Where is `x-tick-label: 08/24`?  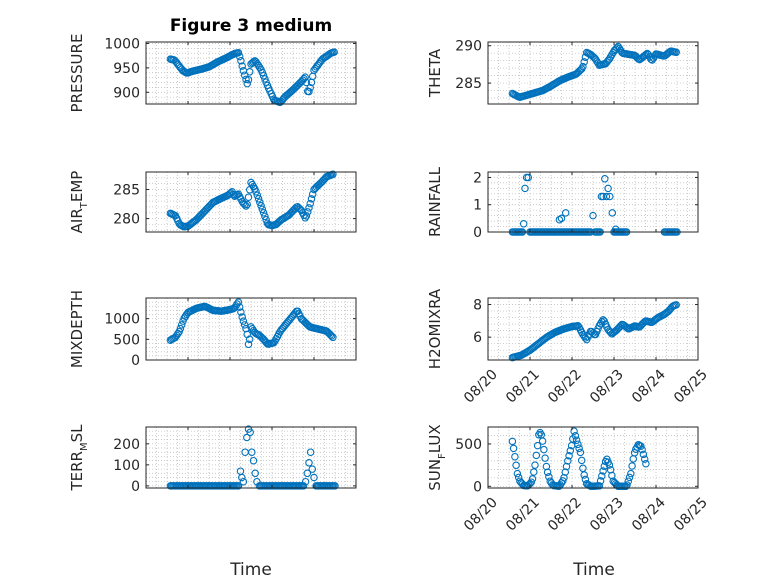 x-tick-label: 08/24 is located at coordinates (649, 387).